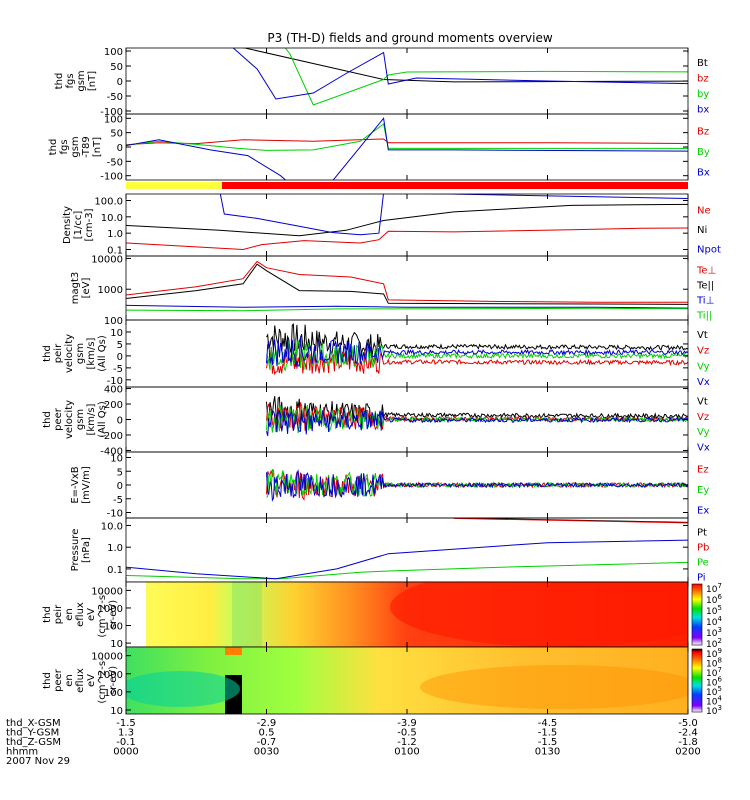 Image resolution: width=750 pixels, height=800 pixels. Describe the element at coordinates (32, 733) in the screenshot. I see `x-axis-row-label: thd_Y-GSM` at that location.